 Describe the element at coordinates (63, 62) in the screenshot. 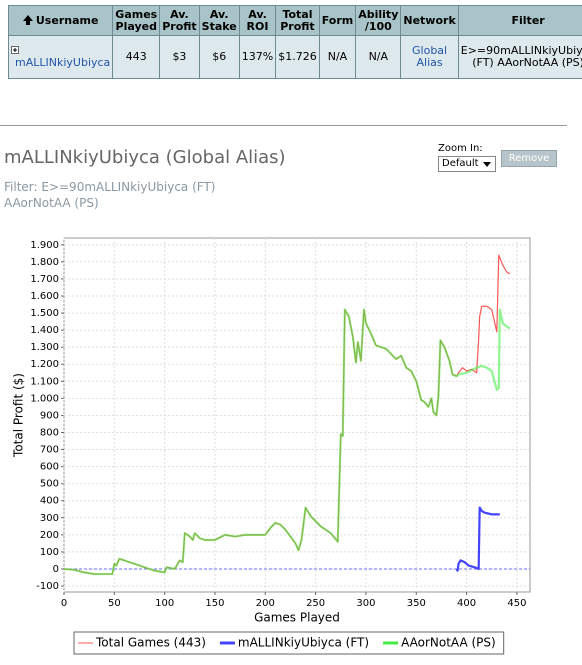

I see `username-link: mALLINkiyUbiyca` at that location.